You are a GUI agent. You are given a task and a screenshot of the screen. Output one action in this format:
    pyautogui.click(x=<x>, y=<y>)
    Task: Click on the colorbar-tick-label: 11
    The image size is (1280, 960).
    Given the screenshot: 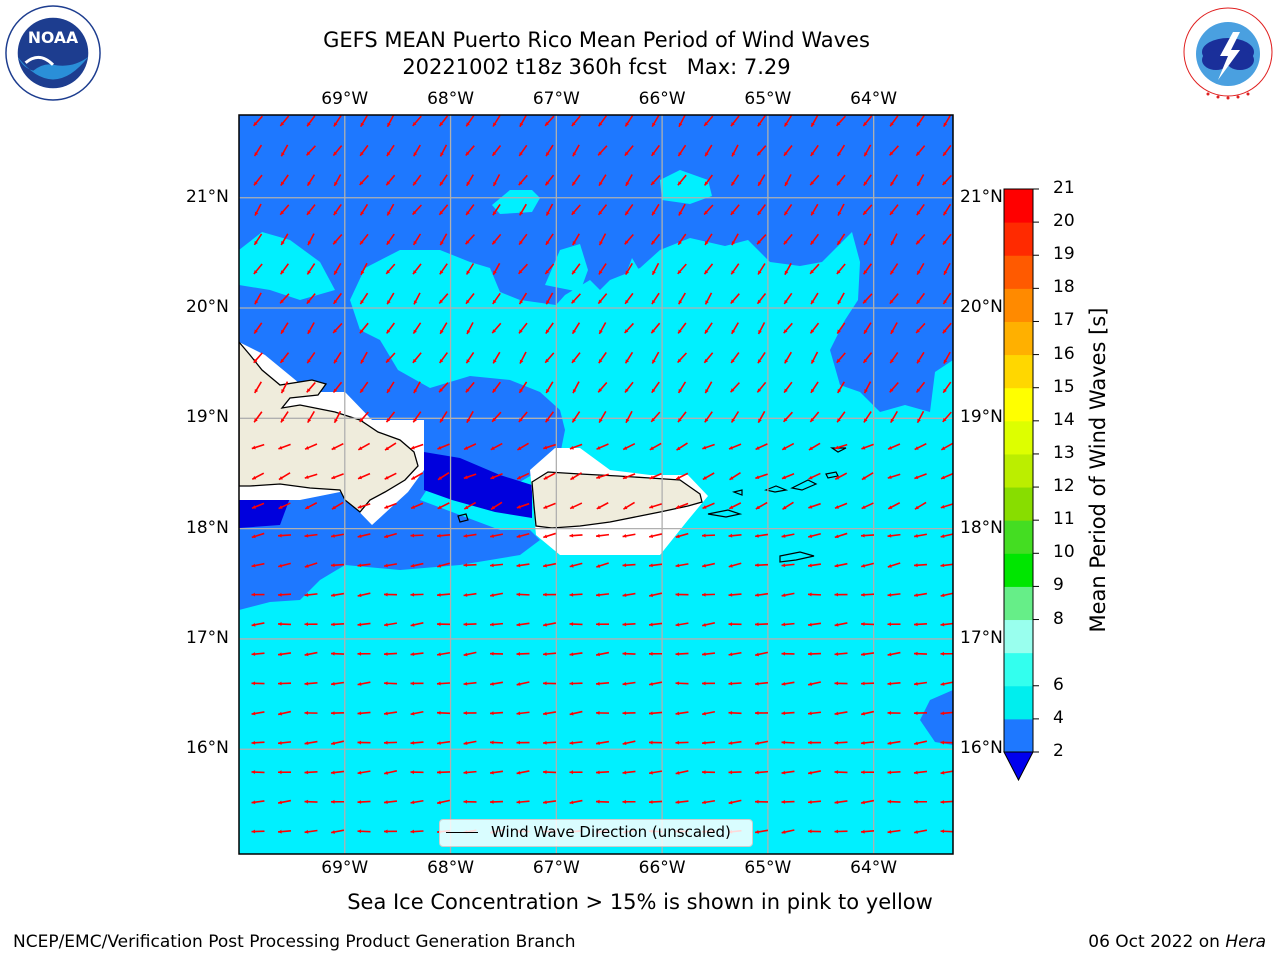 What is the action you would take?
    pyautogui.click(x=1064, y=519)
    